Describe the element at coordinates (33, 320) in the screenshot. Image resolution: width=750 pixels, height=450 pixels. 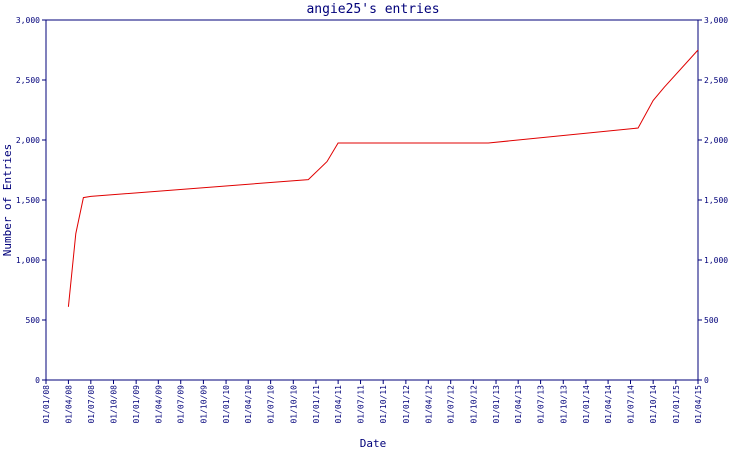
I see `y-tick-label-left: 500` at that location.